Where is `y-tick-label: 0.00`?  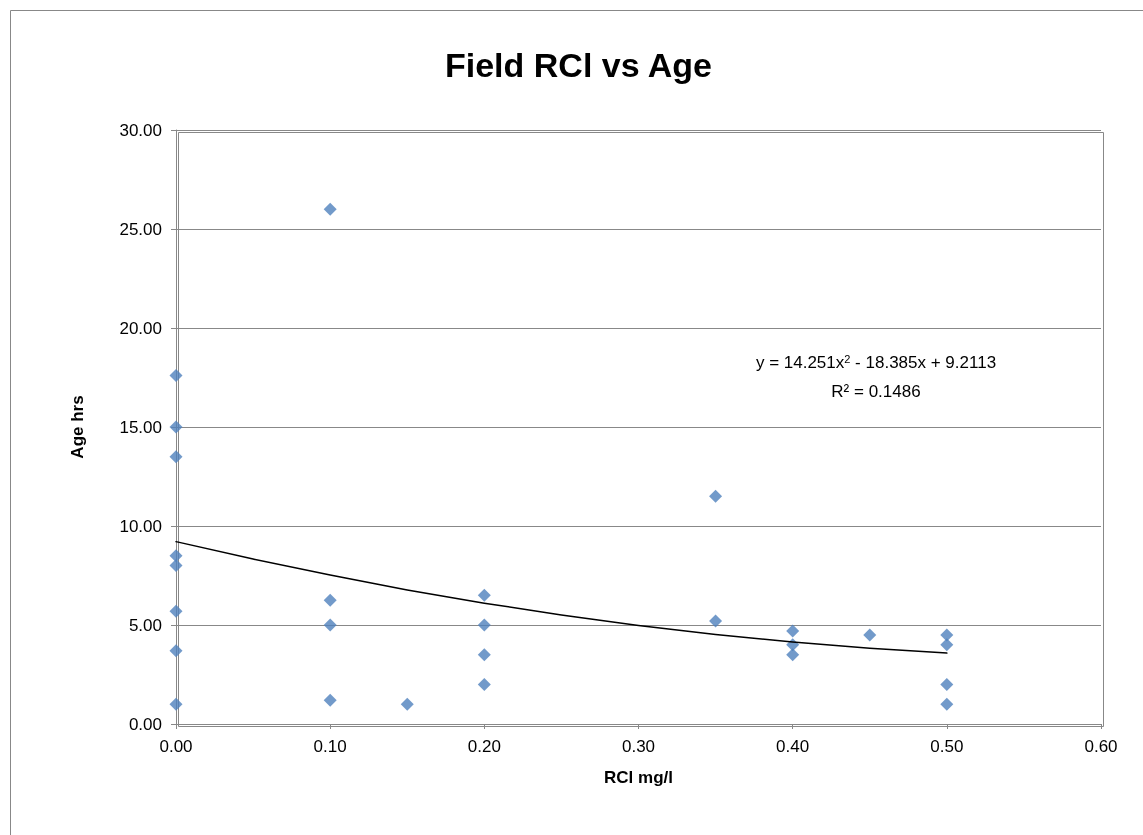
y-tick-label: 0.00 is located at coordinates (145, 724).